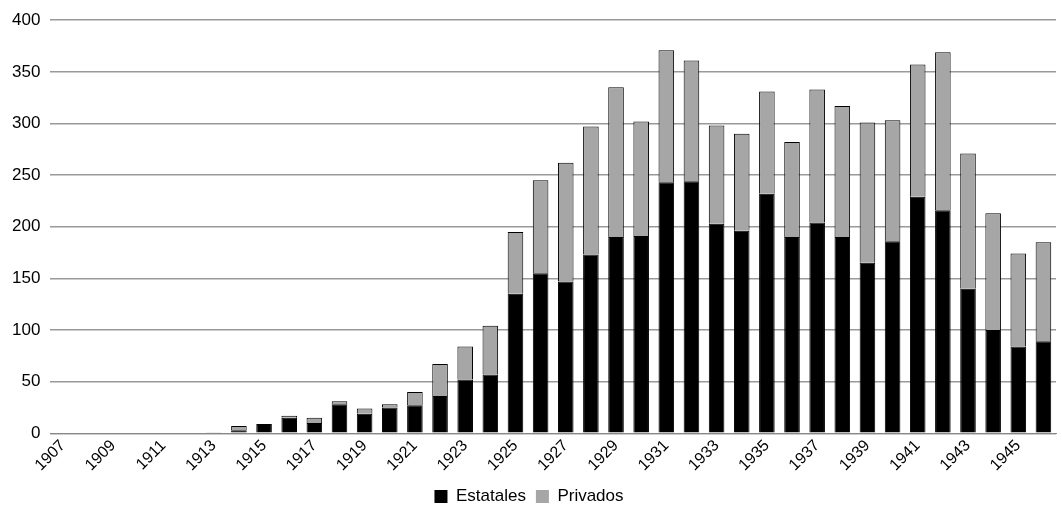  I want to click on y-tick-label: 50, so click(31, 381).